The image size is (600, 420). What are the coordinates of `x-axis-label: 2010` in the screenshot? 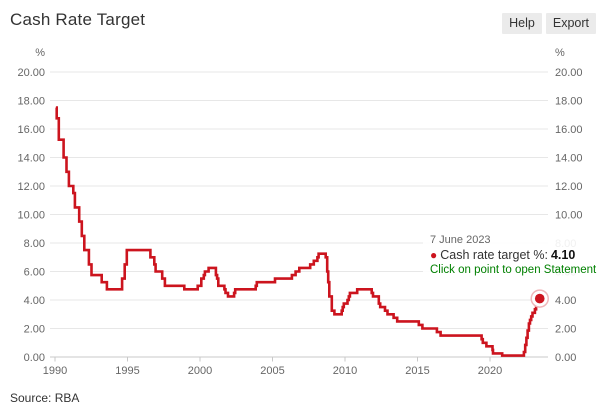 It's located at (345, 371).